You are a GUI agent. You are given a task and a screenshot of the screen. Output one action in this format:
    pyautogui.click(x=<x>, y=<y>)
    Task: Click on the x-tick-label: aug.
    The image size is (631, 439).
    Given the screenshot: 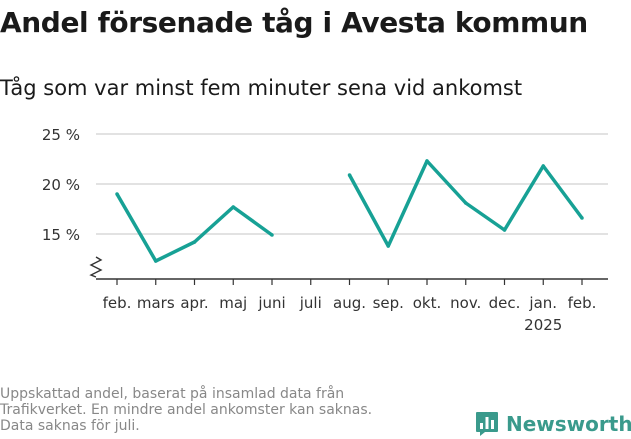 What is the action you would take?
    pyautogui.click(x=349, y=303)
    